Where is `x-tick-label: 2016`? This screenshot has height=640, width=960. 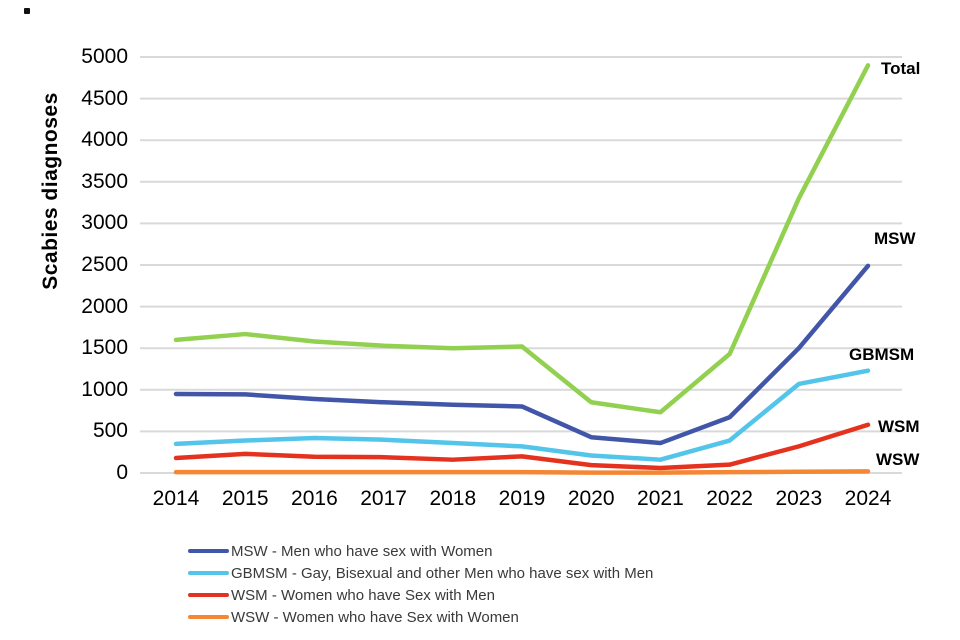
x-tick-label: 2016 is located at coordinates (314, 498).